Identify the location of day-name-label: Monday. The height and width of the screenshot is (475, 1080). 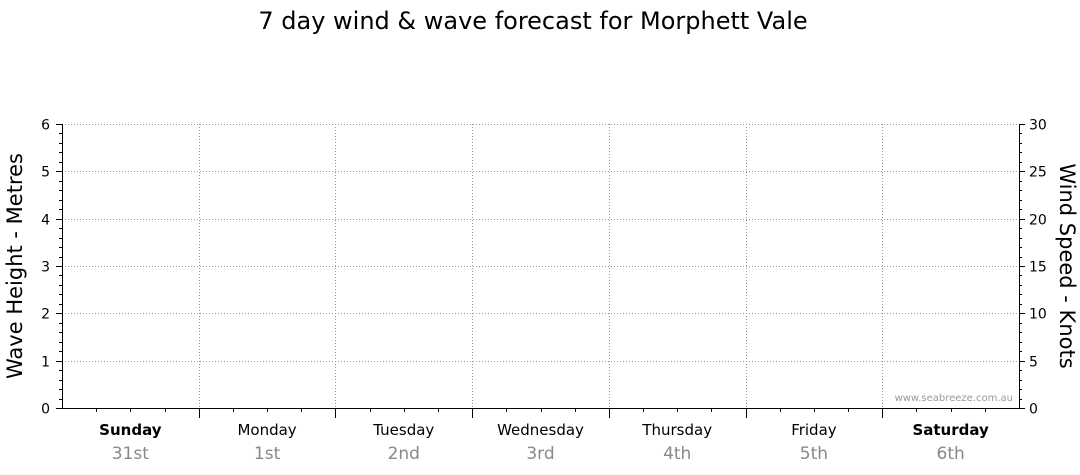
(266, 430).